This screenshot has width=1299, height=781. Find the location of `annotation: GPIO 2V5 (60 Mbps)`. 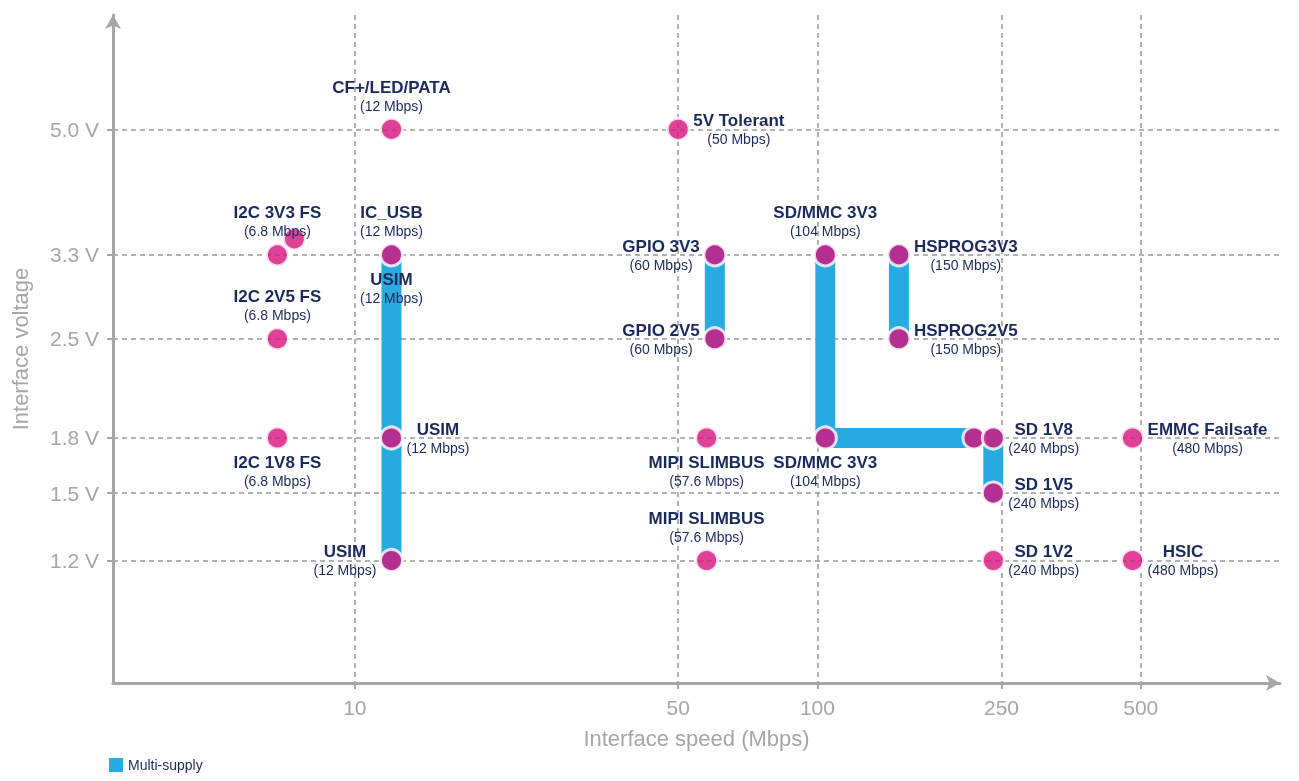

annotation: GPIO 2V5 (60 Mbps) is located at coordinates (661, 338).